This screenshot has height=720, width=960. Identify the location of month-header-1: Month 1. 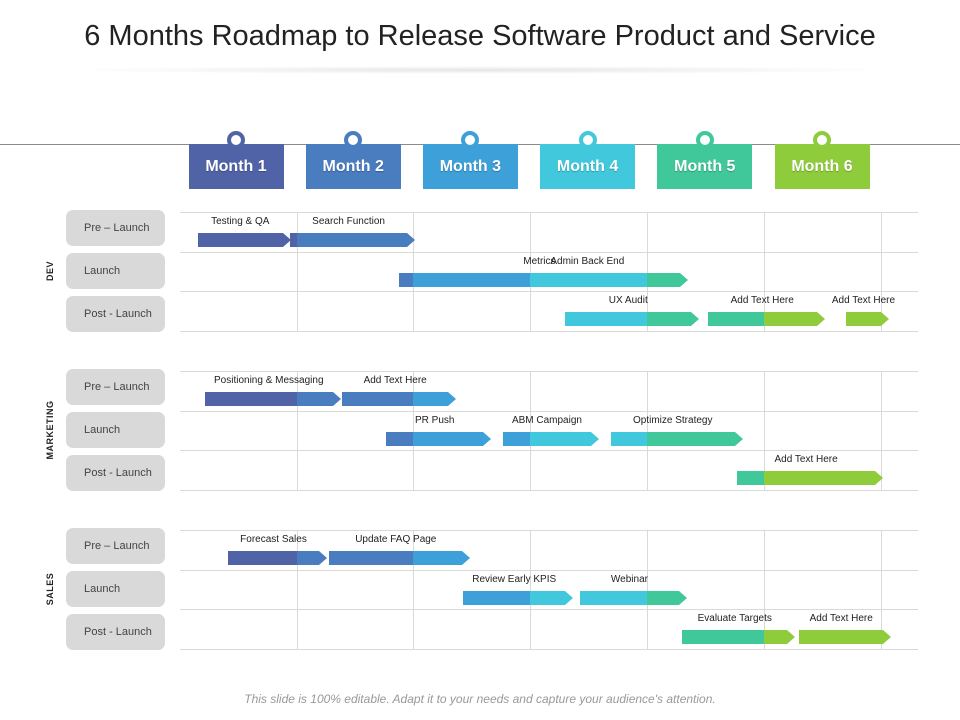
(236, 166).